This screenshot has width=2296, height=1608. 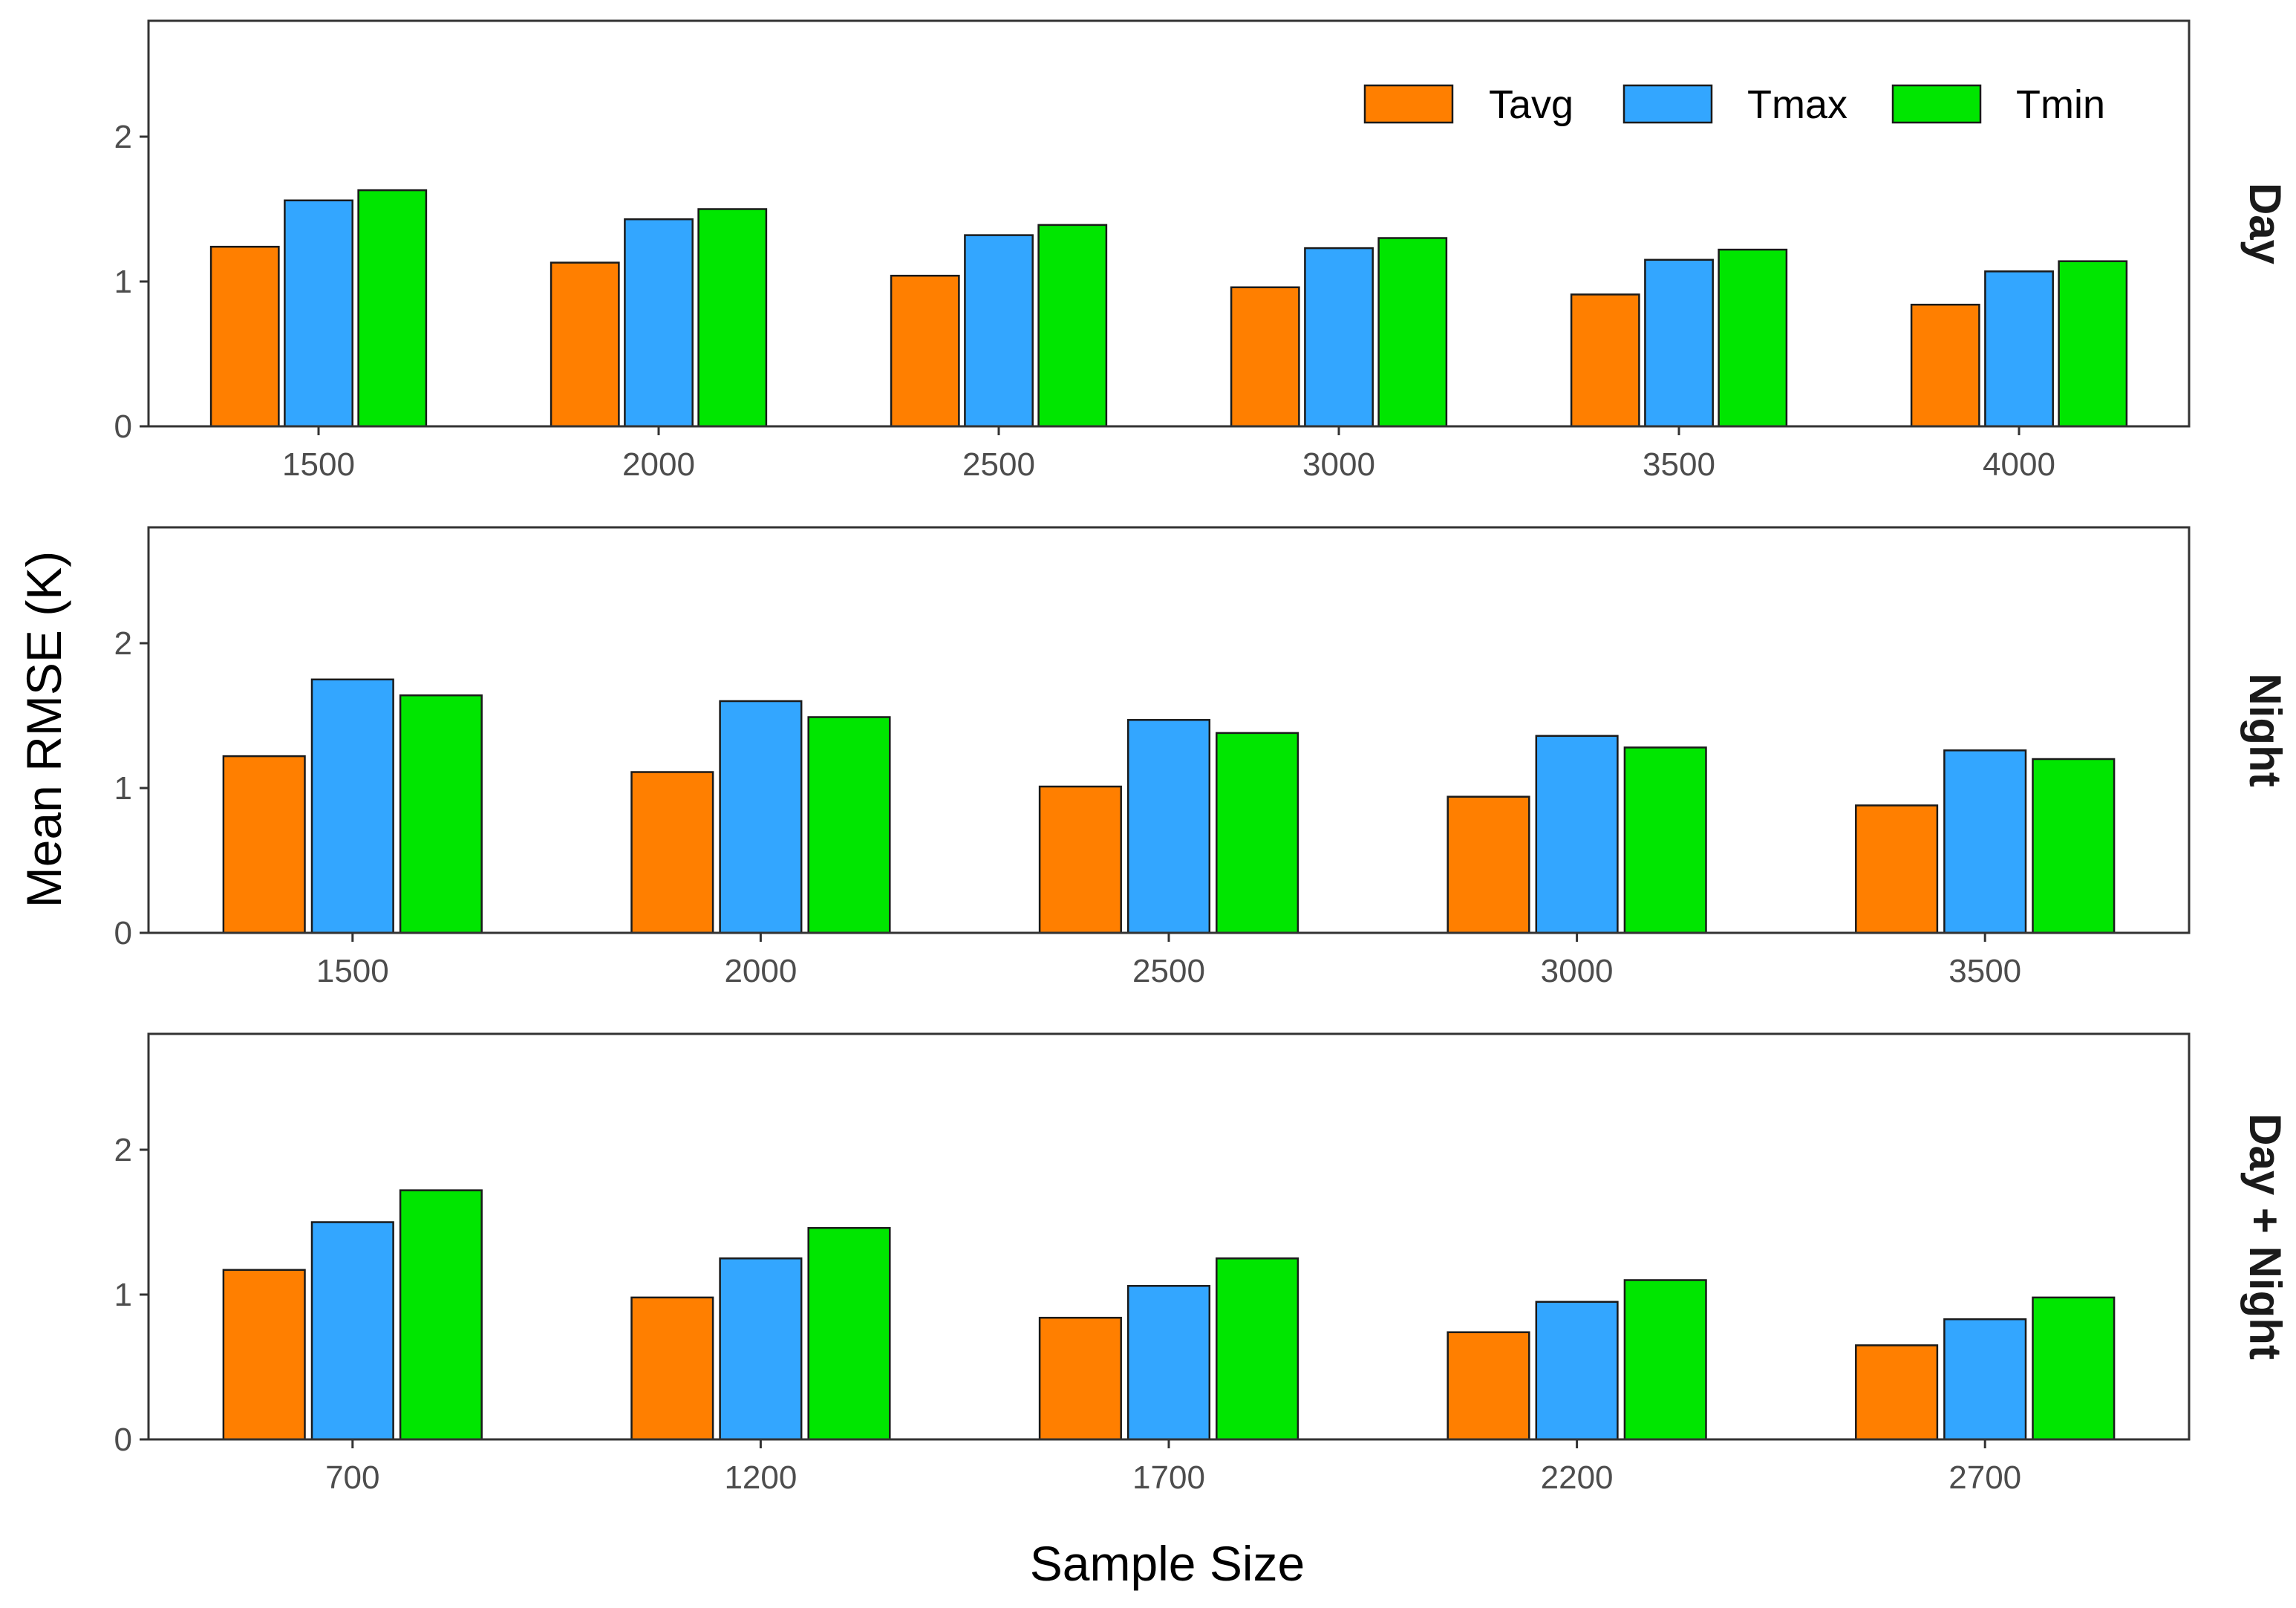 What do you see at coordinates (1936, 104) in the screenshot?
I see `legend-key-tmin` at bounding box center [1936, 104].